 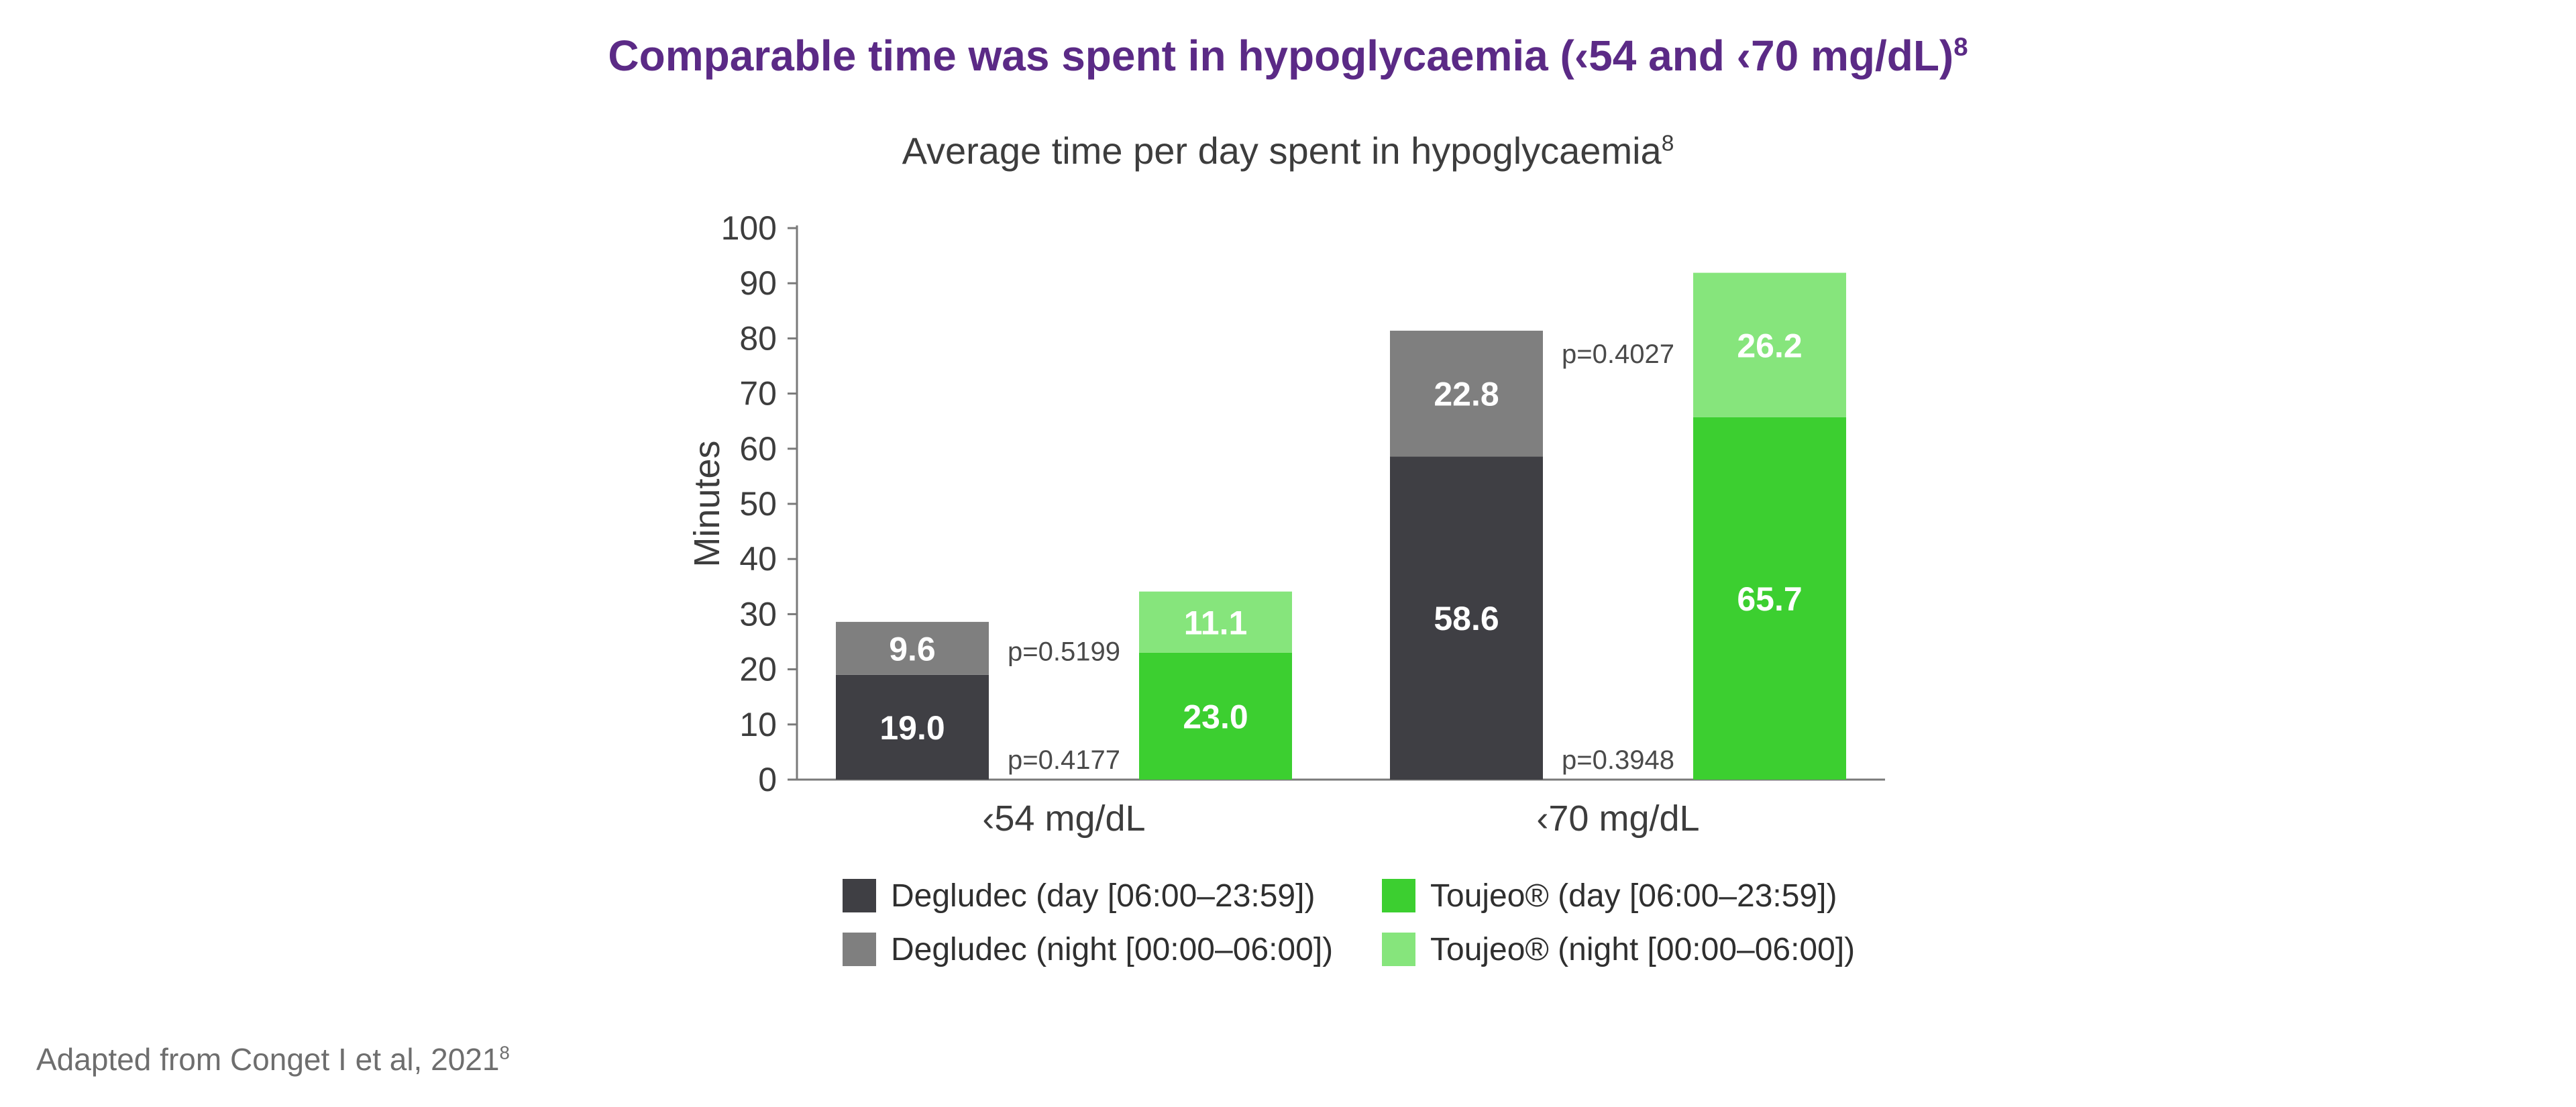 I want to click on source-footnote: Adapted from Conget I et al, 20218, so click(x=273, y=1059).